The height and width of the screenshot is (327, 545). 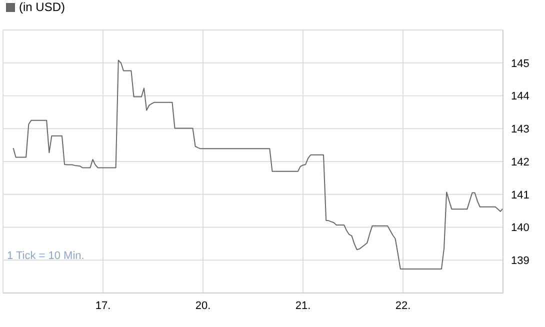 I want to click on y-tick-label: 142, so click(x=520, y=162).